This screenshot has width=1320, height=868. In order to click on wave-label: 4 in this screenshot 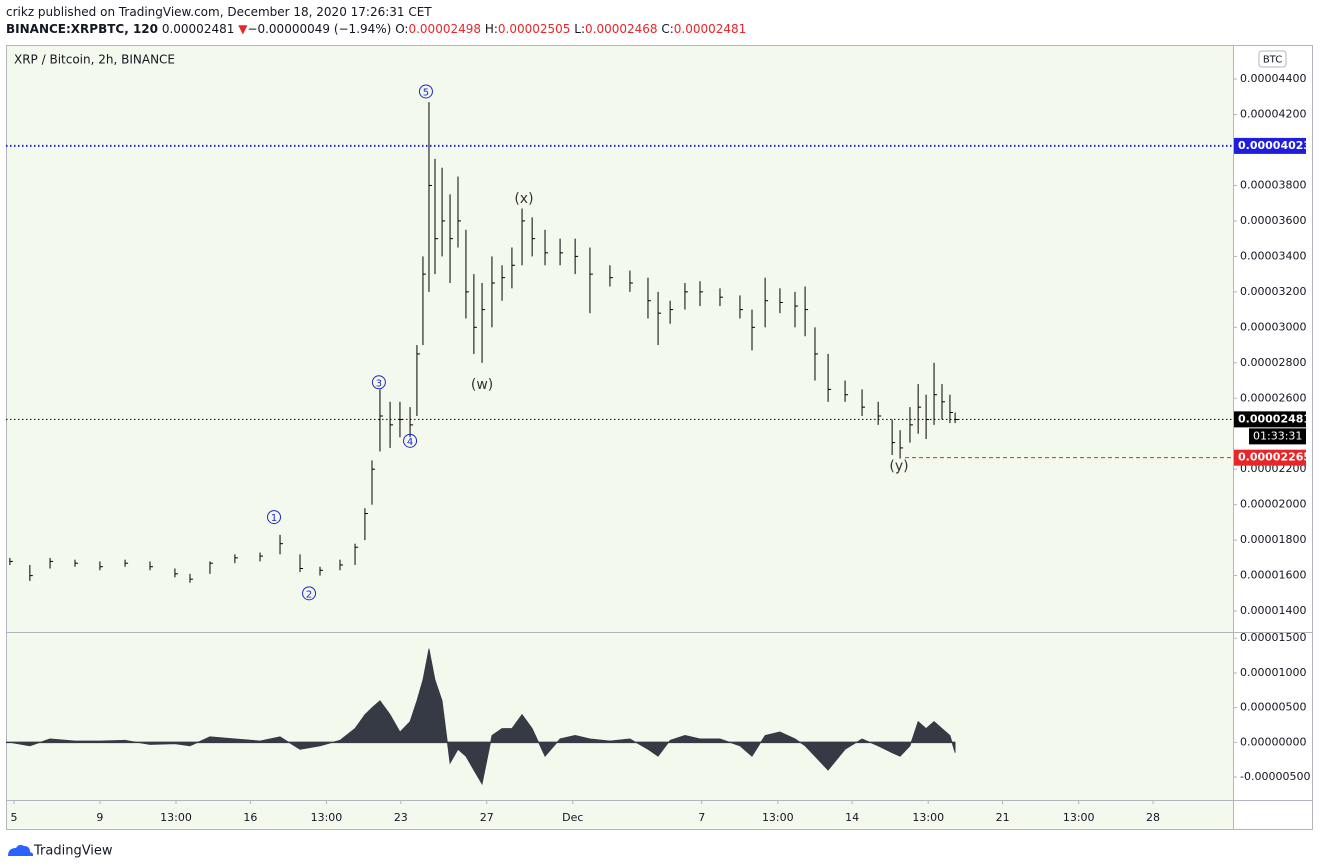, I will do `click(410, 442)`.